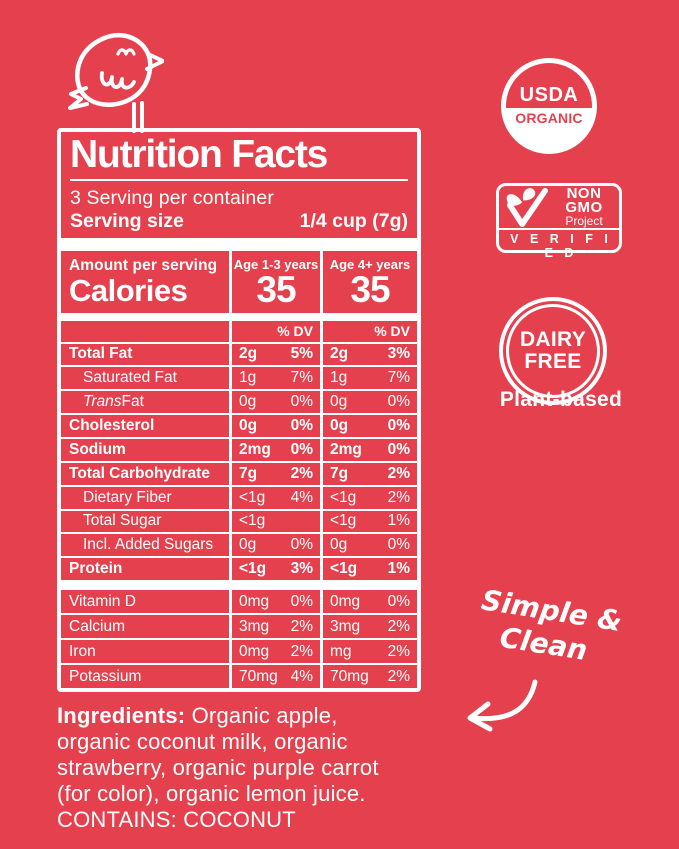 Image resolution: width=679 pixels, height=849 pixels. Describe the element at coordinates (197, 715) in the screenshot. I see `ingredients-line: Ingredients: Organic apple,` at that location.